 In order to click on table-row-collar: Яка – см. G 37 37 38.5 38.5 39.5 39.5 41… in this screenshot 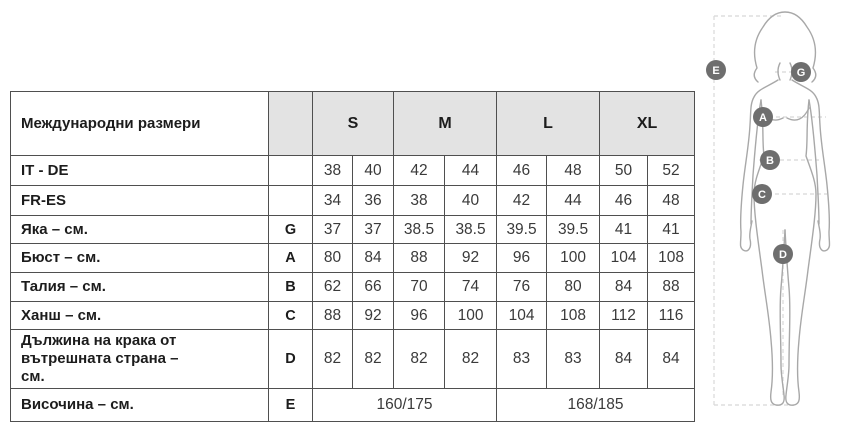, I will do `click(353, 229)`.